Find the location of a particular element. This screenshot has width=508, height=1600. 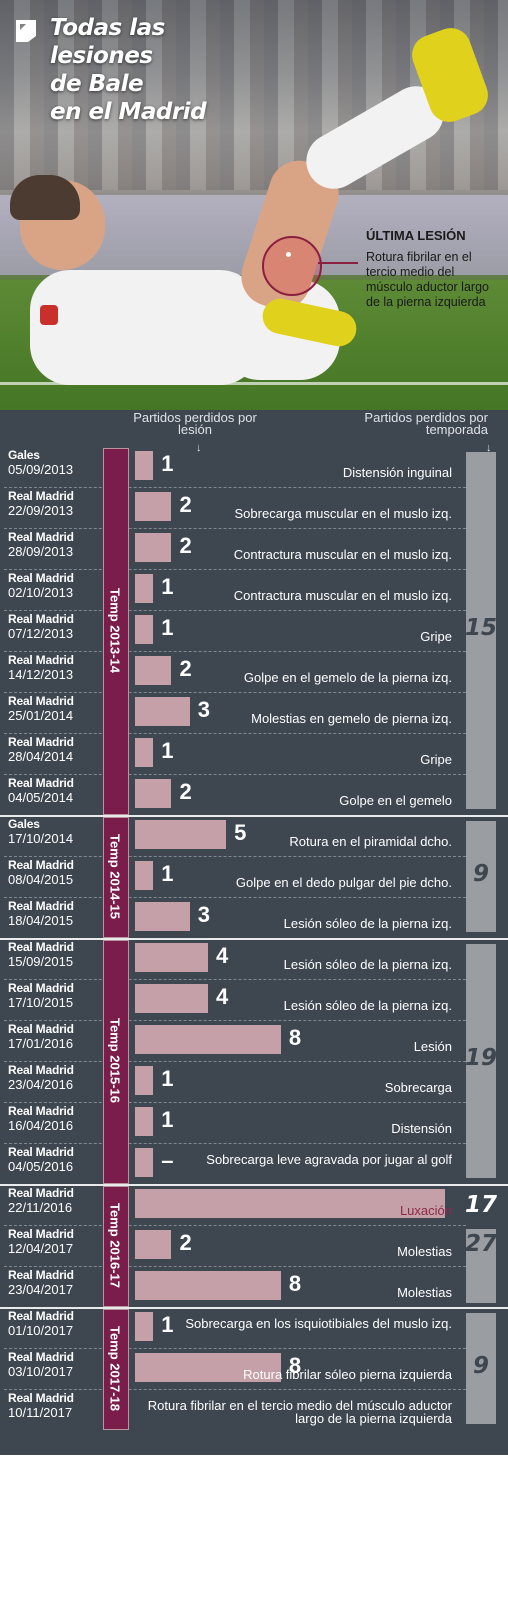

season-label: Temp 2015-16 is located at coordinates (115, 1060).